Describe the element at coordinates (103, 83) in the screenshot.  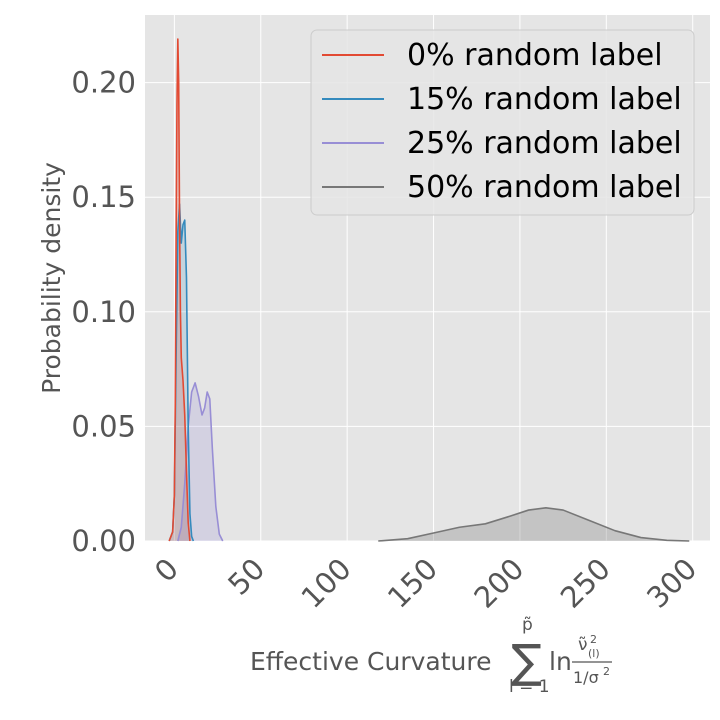
I see `y-tick-label: 0.20` at that location.